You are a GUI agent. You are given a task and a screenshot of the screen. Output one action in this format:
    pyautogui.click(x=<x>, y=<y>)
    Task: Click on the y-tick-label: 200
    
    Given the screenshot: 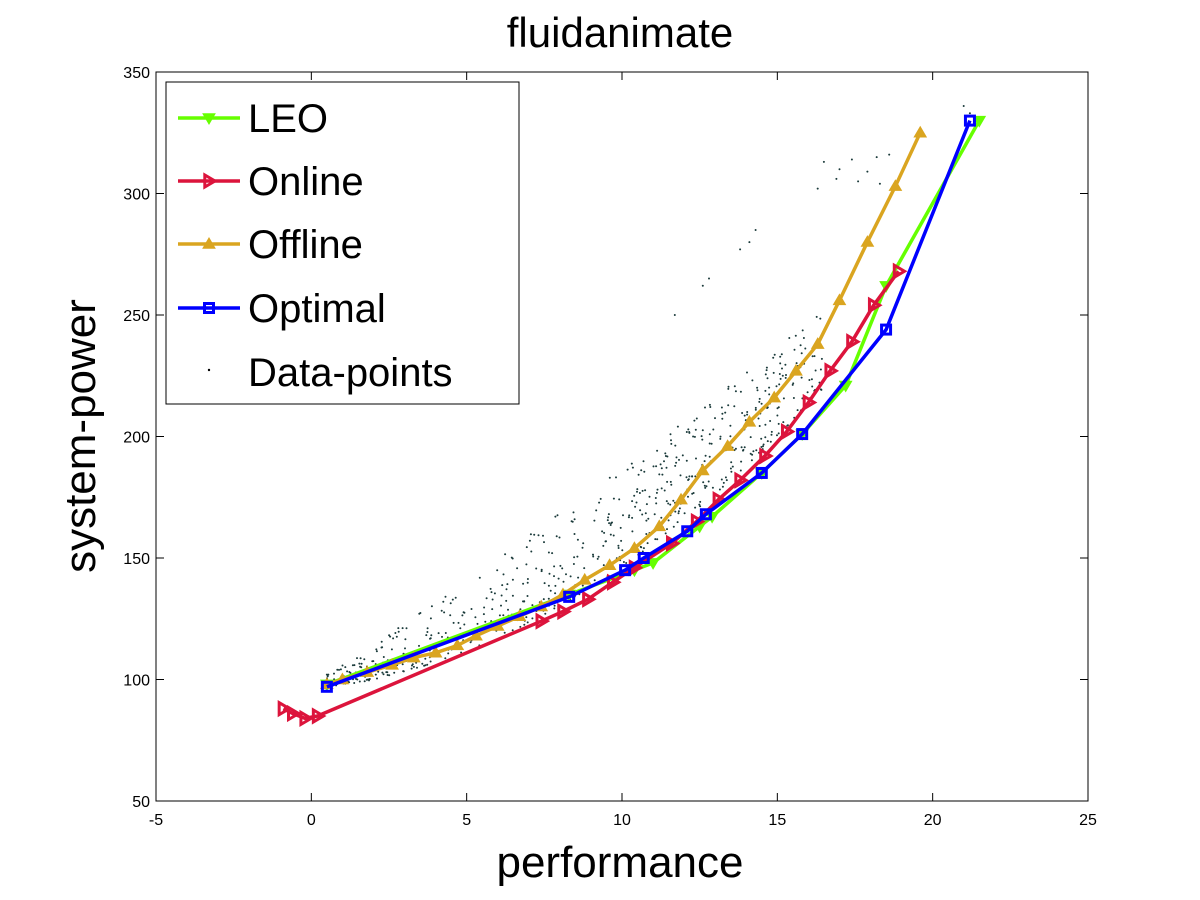 What is the action you would take?
    pyautogui.click(x=136, y=438)
    